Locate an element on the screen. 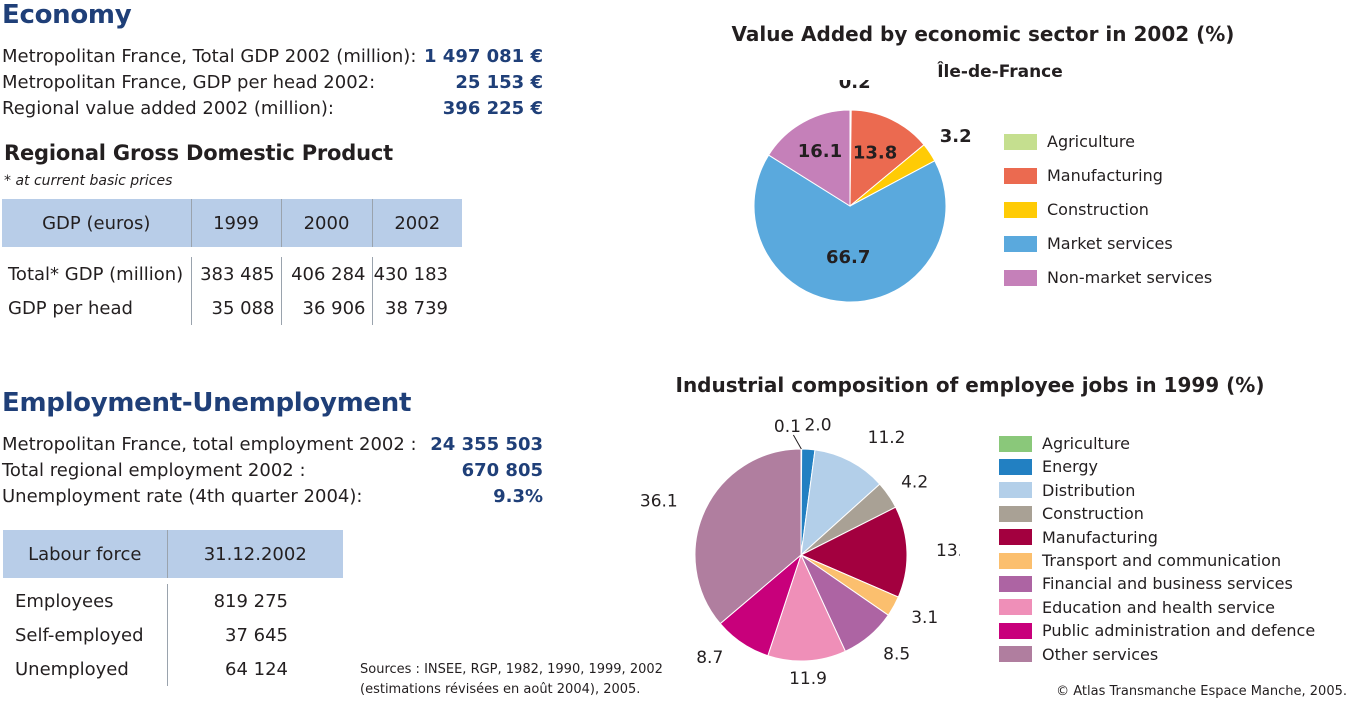  stat-value: 25 153 € is located at coordinates (499, 82).